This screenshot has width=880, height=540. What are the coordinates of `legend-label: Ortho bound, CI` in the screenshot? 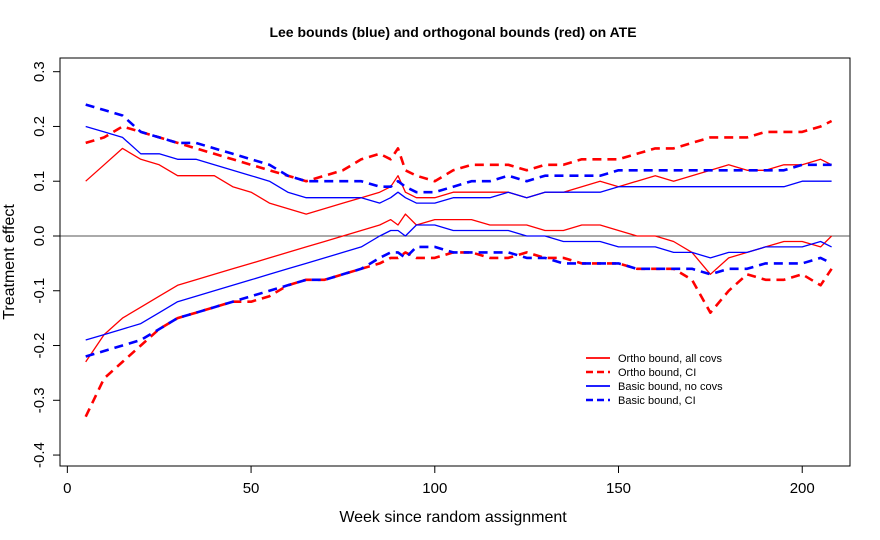 It's located at (657, 373).